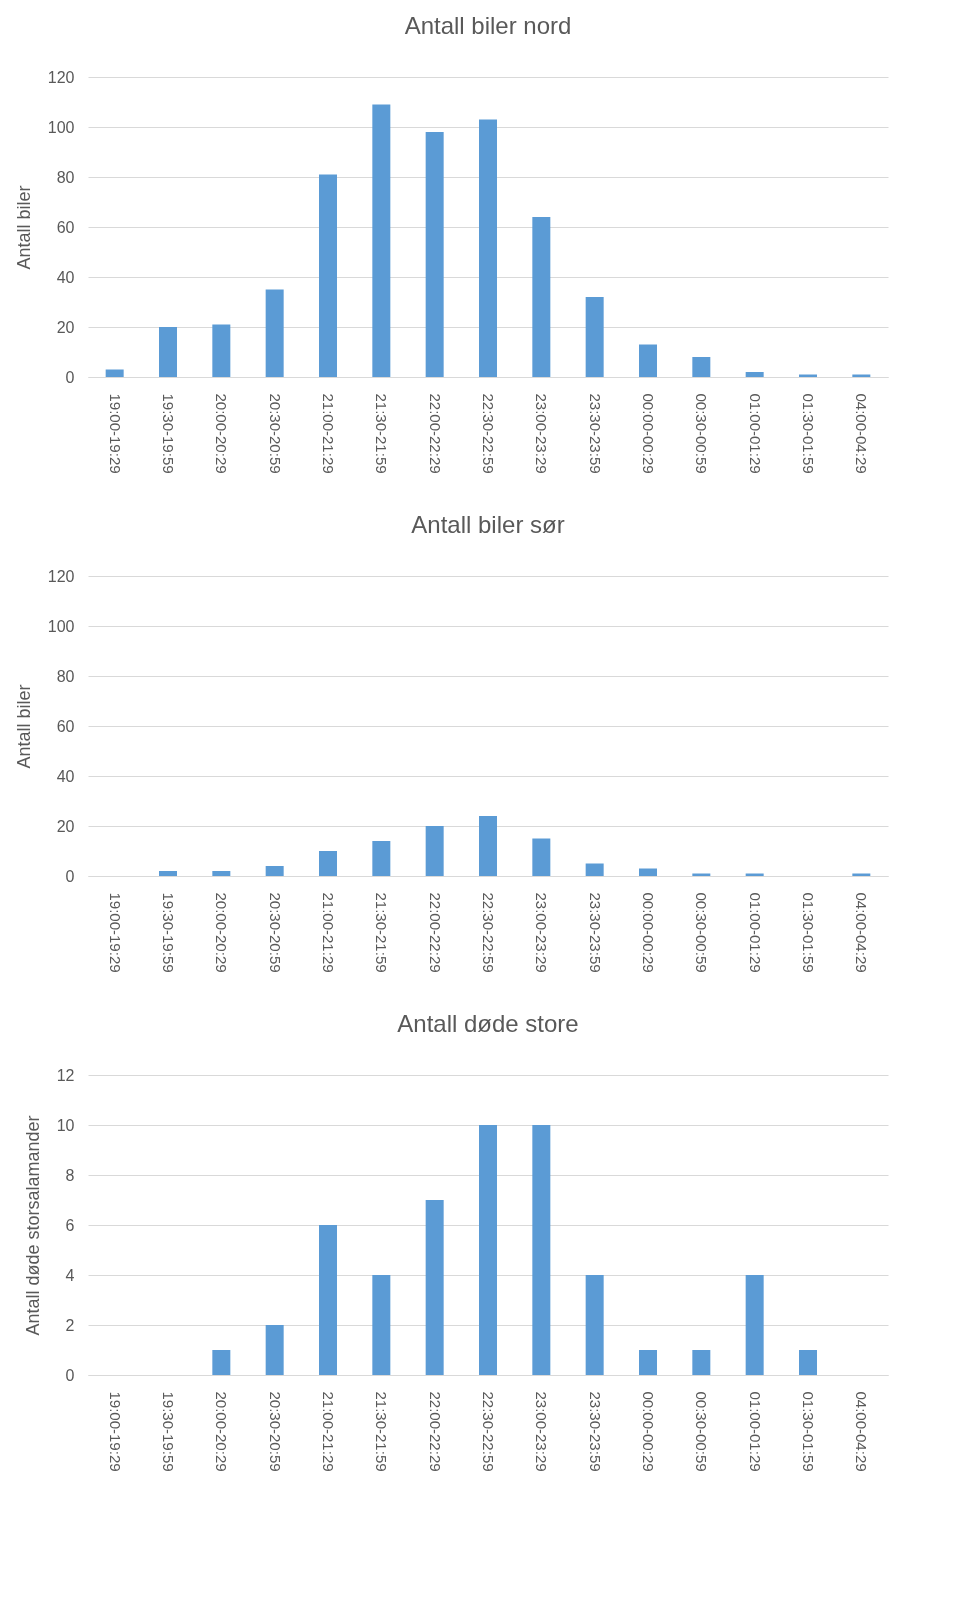 The width and height of the screenshot is (956, 1611). I want to click on chart-title: Antall biler nord, so click(488, 25).